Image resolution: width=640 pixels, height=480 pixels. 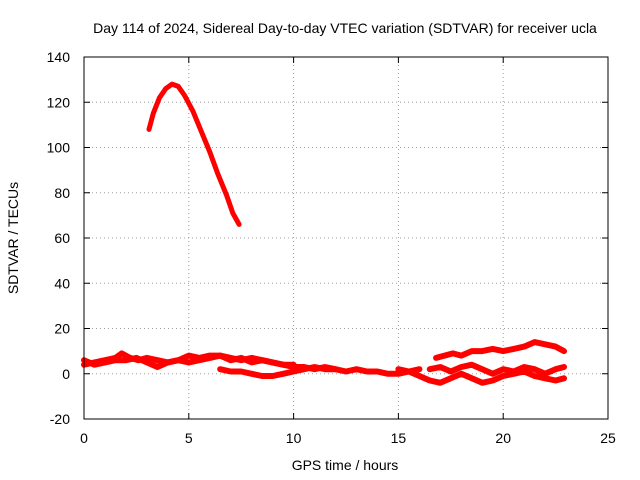 What do you see at coordinates (59, 57) in the screenshot?
I see `y-tick-label: 140` at bounding box center [59, 57].